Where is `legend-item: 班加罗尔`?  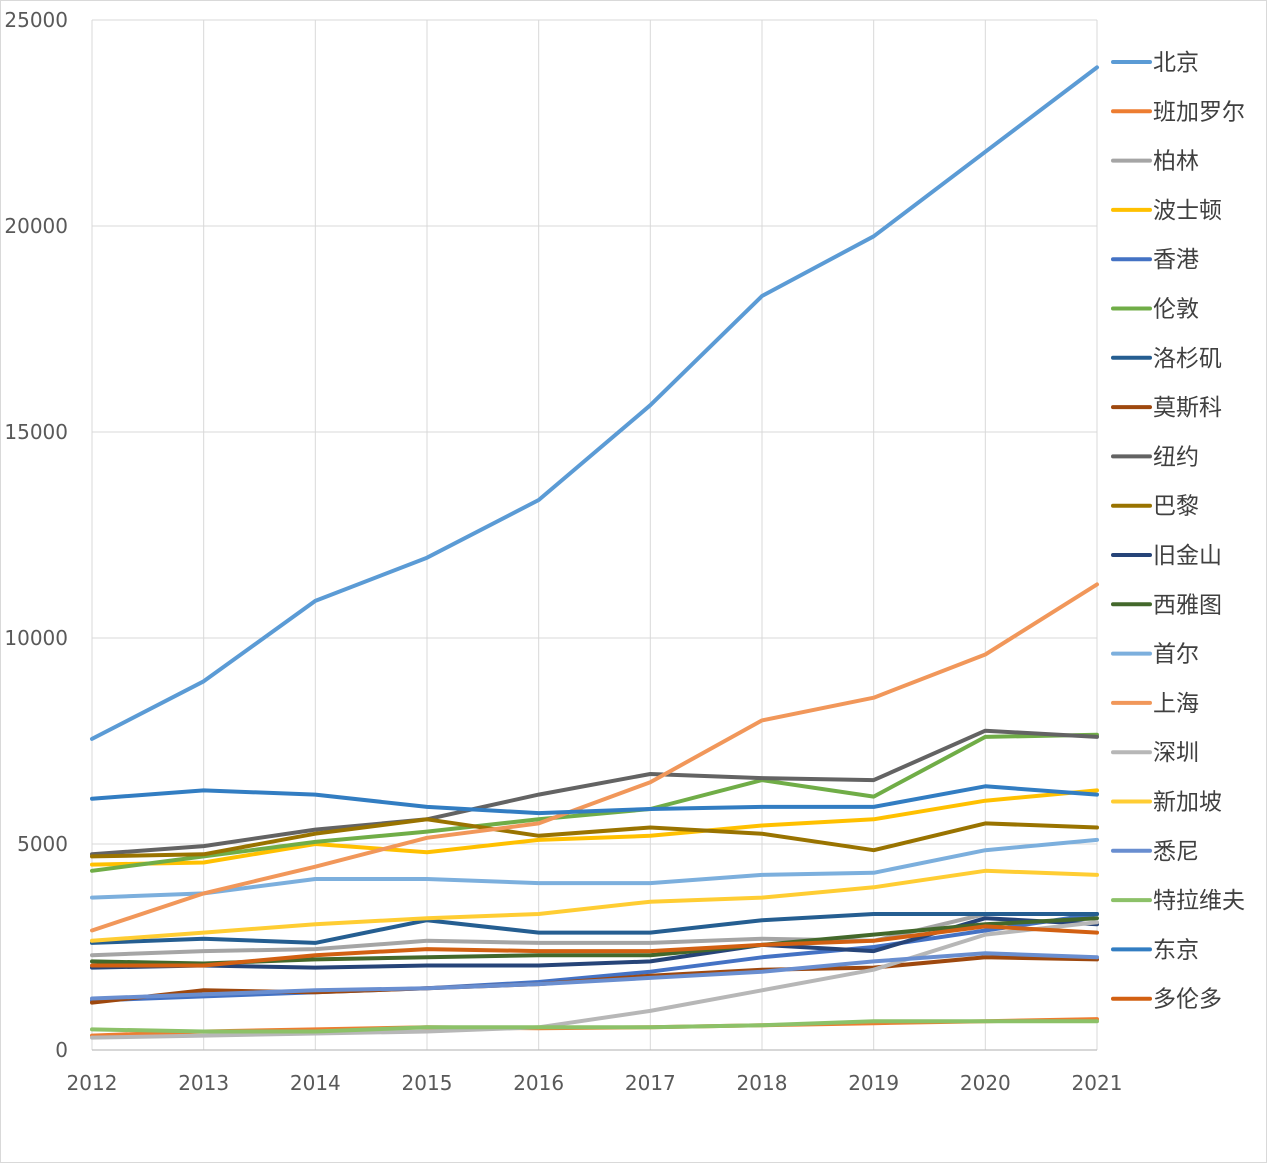
legend-item: 班加罗尔 is located at coordinates (1178, 112).